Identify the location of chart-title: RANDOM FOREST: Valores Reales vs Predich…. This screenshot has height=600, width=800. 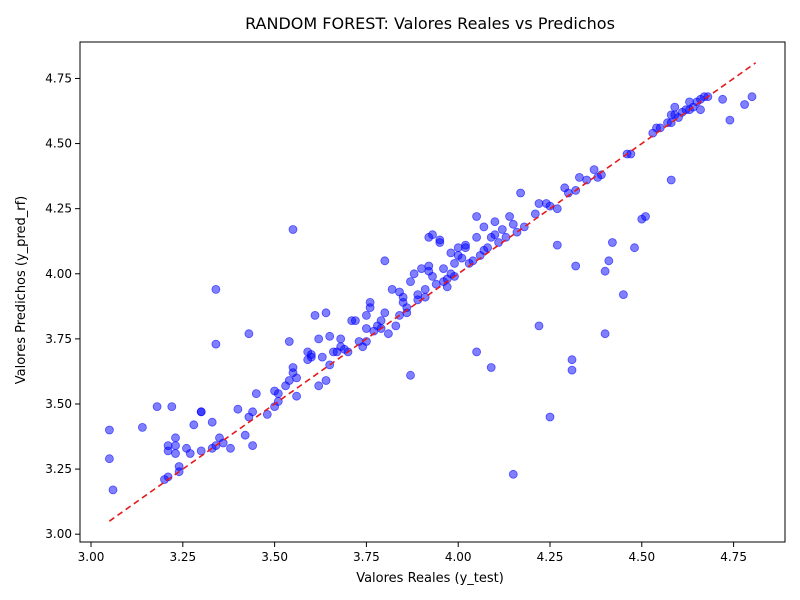
(430, 23).